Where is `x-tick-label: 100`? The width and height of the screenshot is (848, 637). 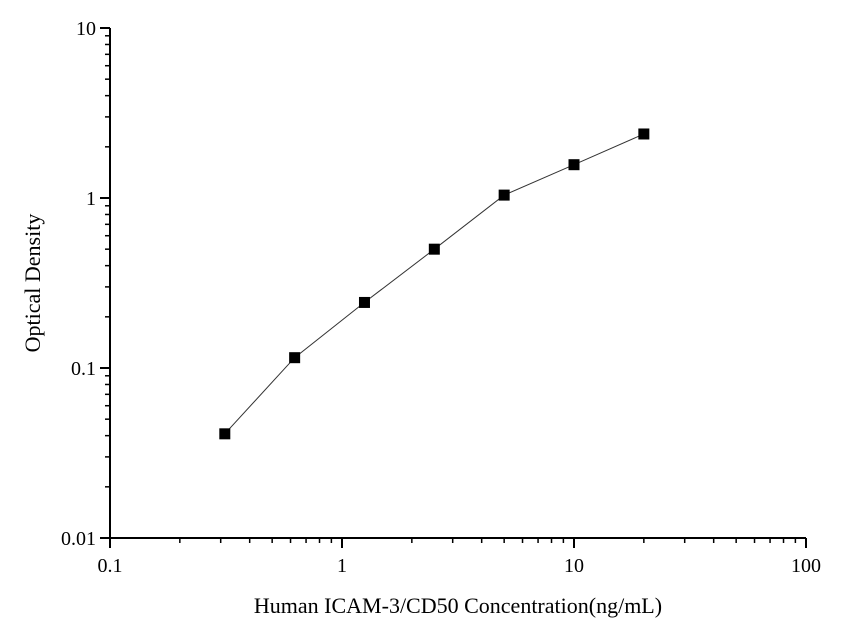 x-tick-label: 100 is located at coordinates (806, 566).